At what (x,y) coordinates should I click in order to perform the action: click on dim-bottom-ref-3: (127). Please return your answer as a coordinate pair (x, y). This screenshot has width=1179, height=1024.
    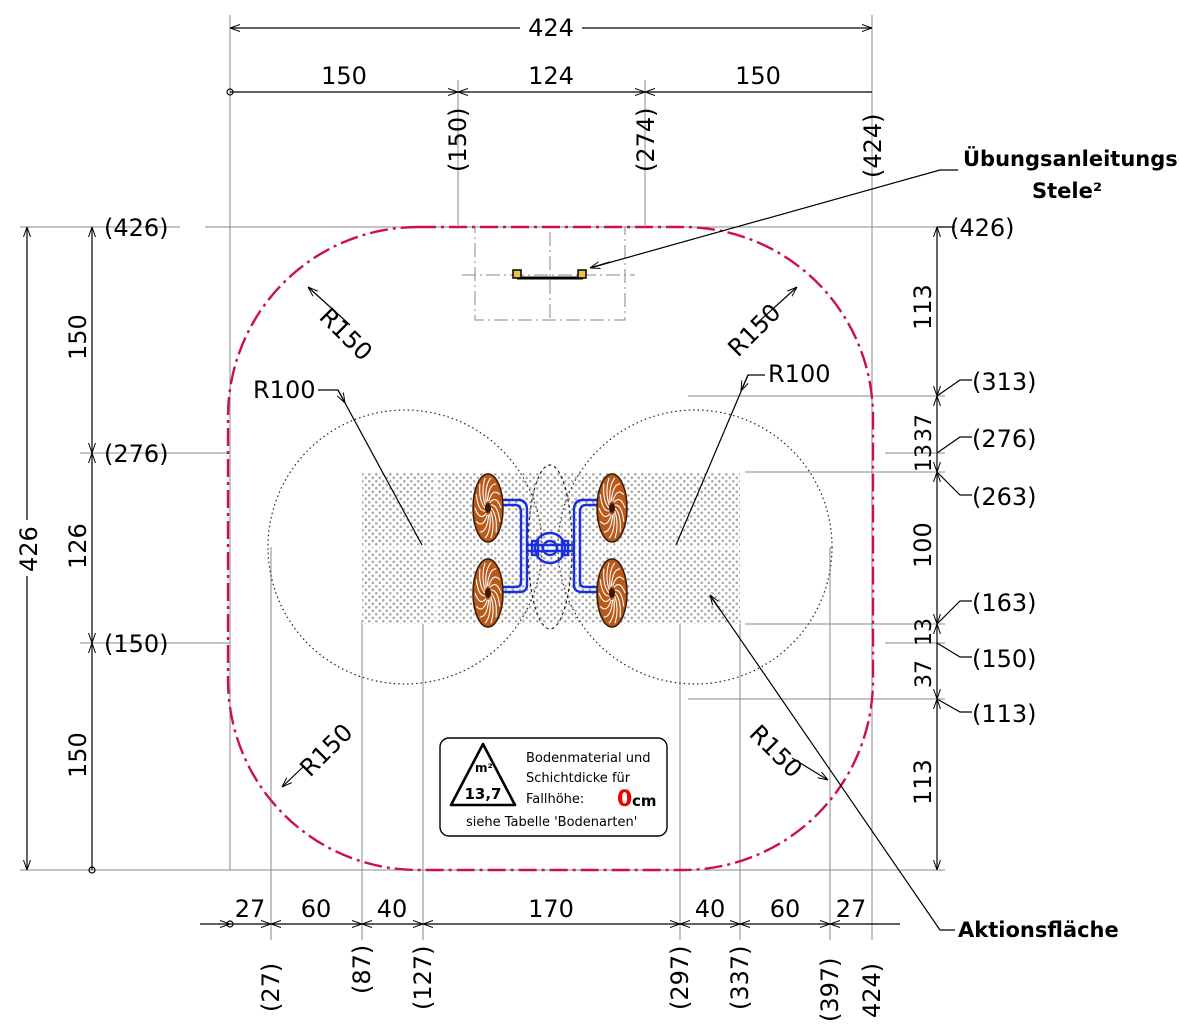
    Looking at the image, I should click on (423, 977).